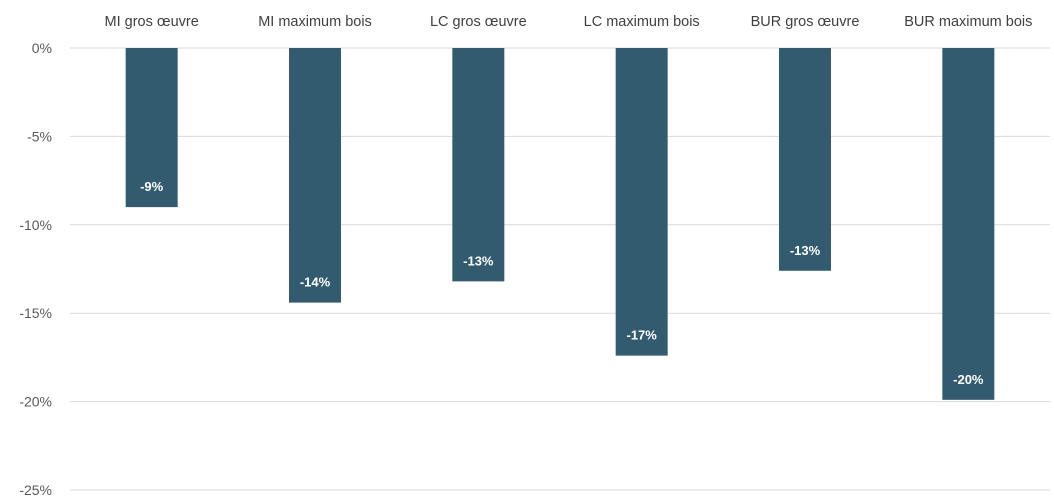  What do you see at coordinates (35, 313) in the screenshot?
I see `y-tick-label: -15%` at bounding box center [35, 313].